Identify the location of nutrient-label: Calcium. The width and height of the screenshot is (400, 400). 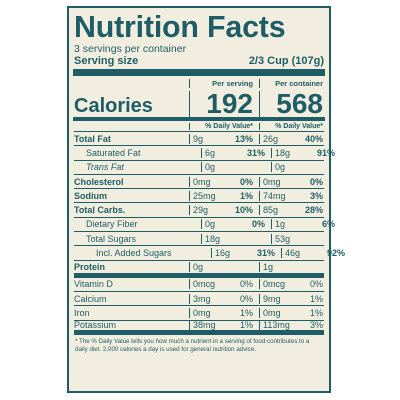
(90, 298).